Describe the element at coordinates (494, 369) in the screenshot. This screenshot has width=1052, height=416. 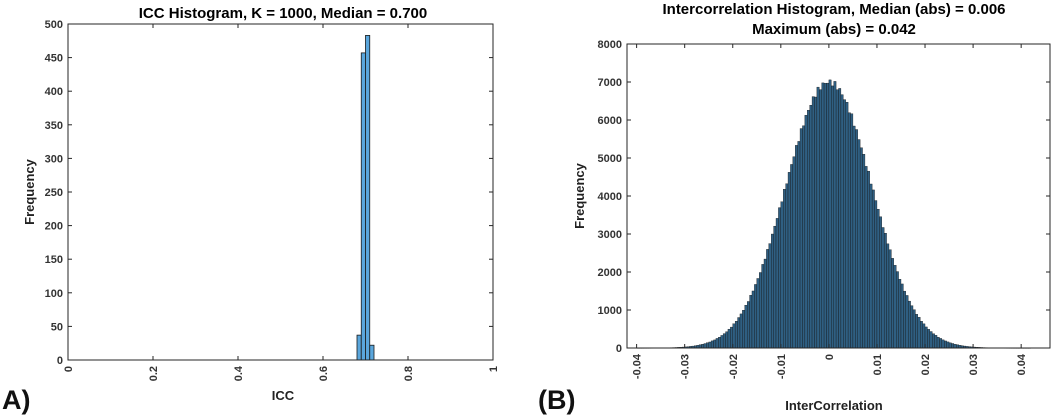
I see `x-tick-label: 1` at that location.